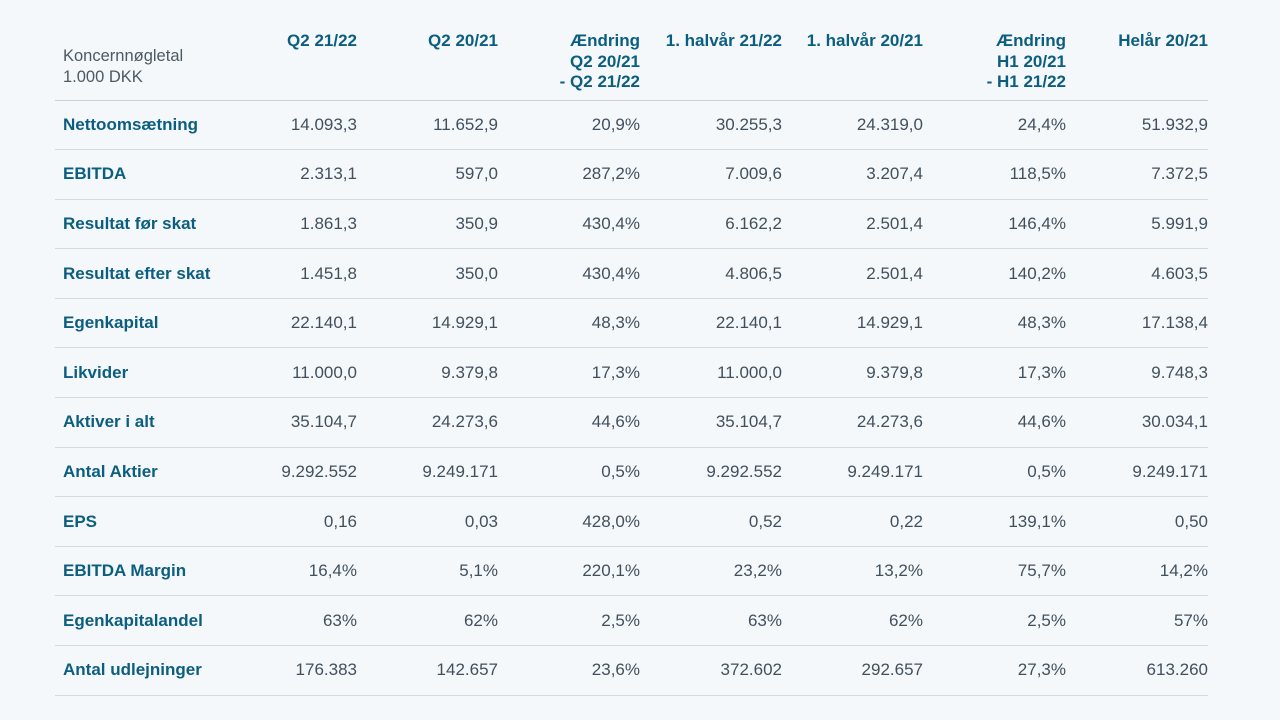 This screenshot has width=1280, height=720. I want to click on row-value: 7.372,5, so click(1137, 174).